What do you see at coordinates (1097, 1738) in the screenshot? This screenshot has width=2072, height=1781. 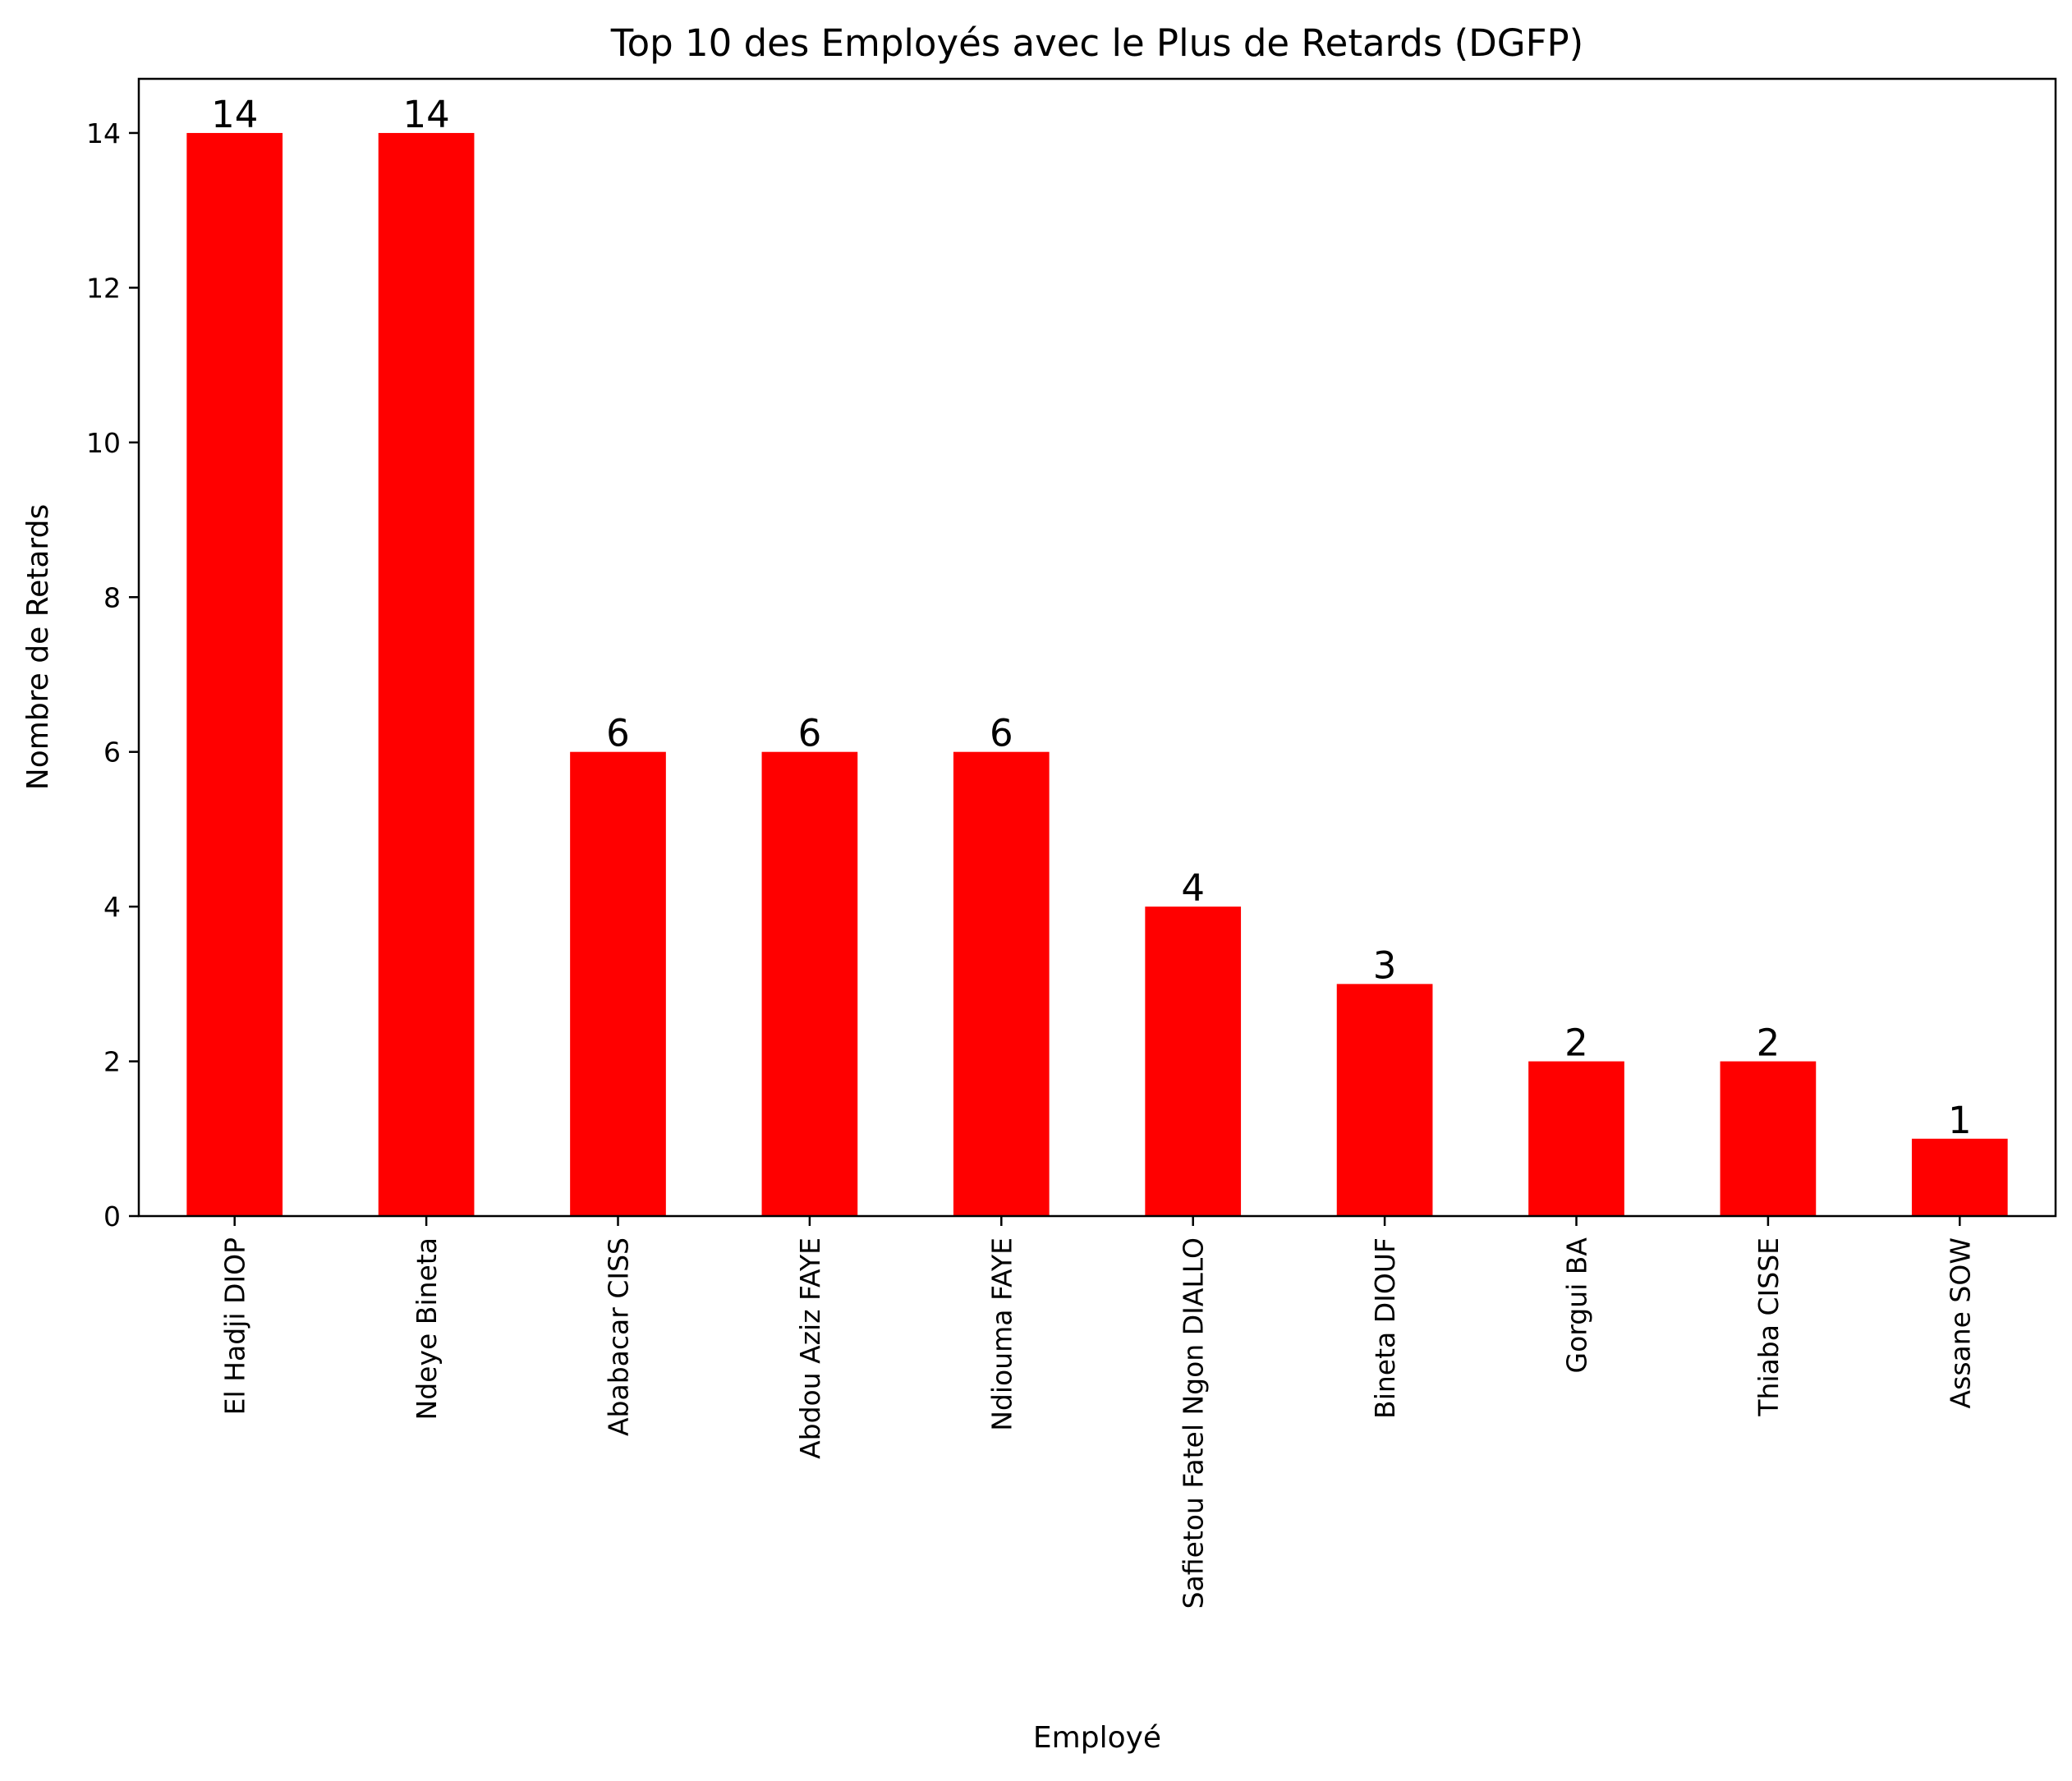 I see `x-axis-label: Employé` at bounding box center [1097, 1738].